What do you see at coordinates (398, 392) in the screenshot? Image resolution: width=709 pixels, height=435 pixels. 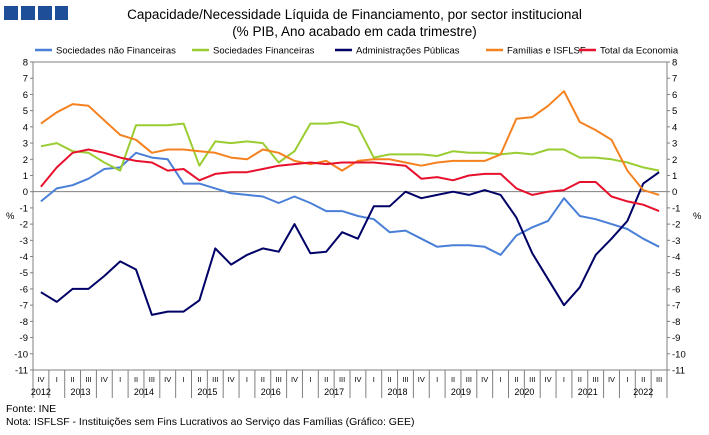 I see `x-year-label: 2018` at bounding box center [398, 392].